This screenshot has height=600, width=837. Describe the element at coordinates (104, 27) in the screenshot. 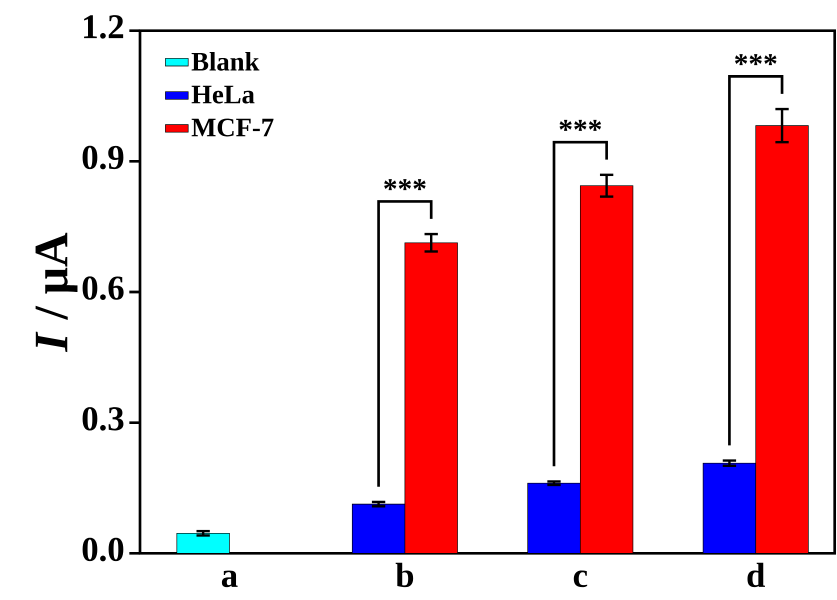

I see `y-tick-label: 1.2` at that location.